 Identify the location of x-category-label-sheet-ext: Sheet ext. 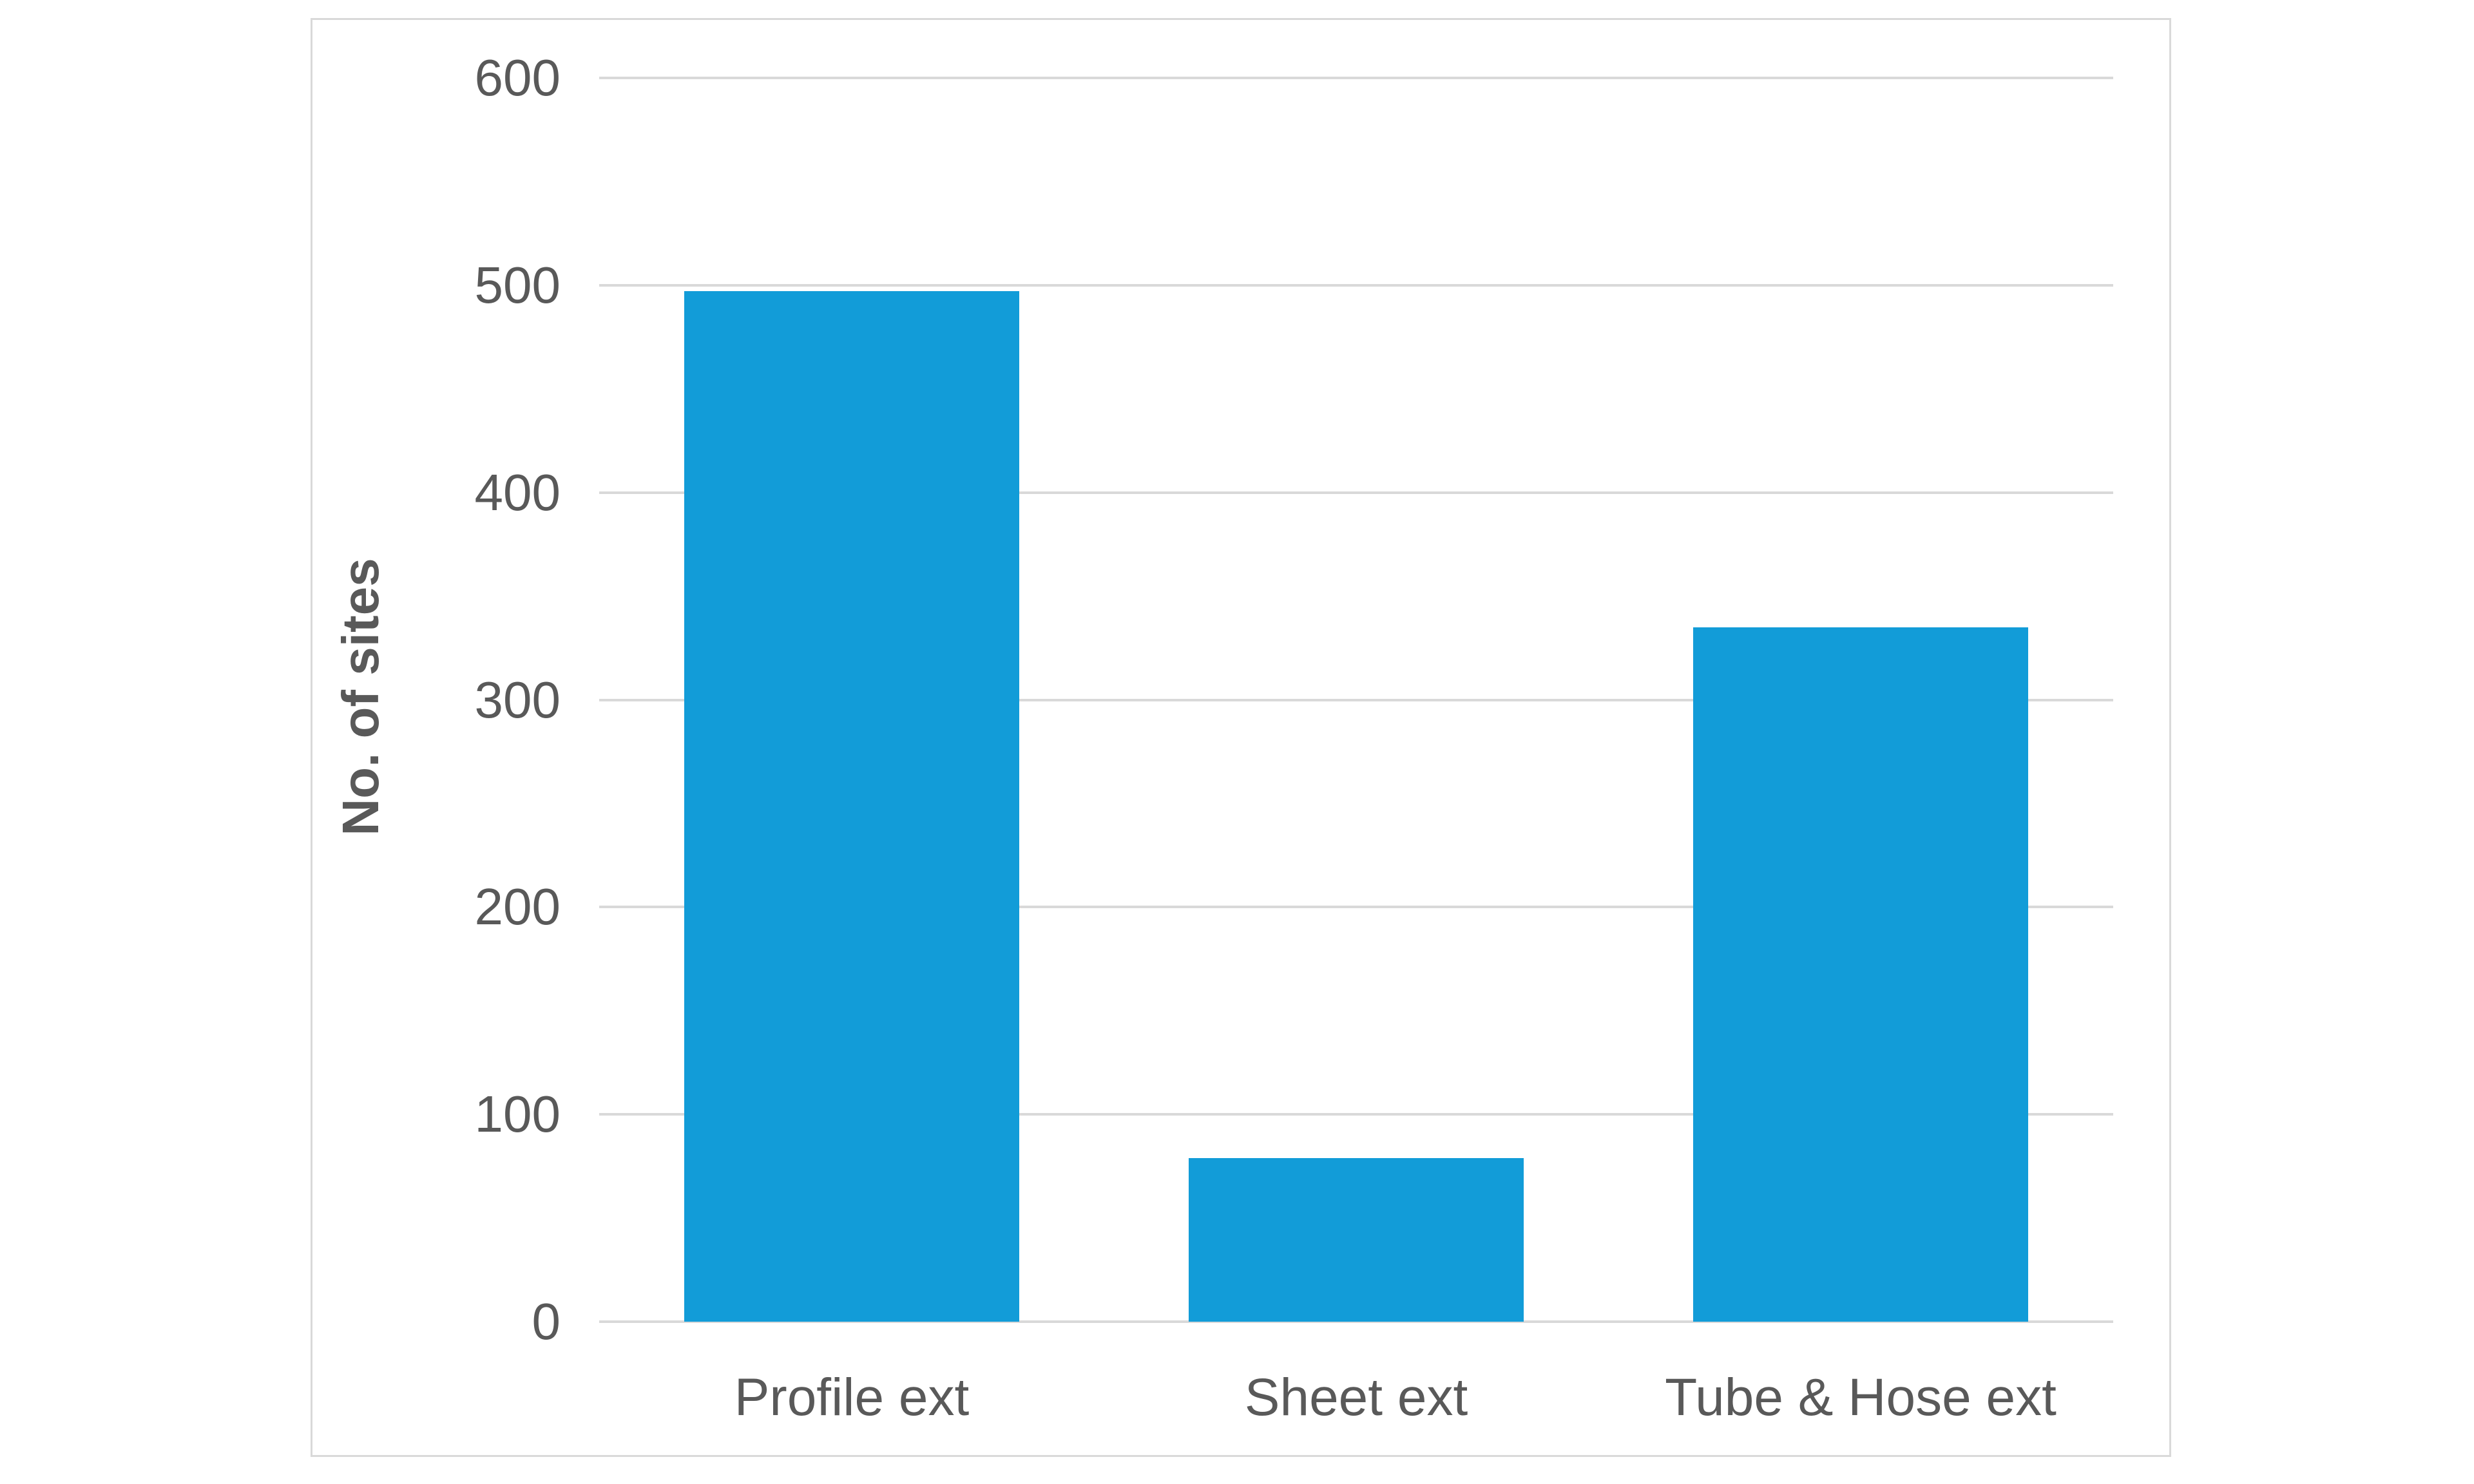
(1356, 1397).